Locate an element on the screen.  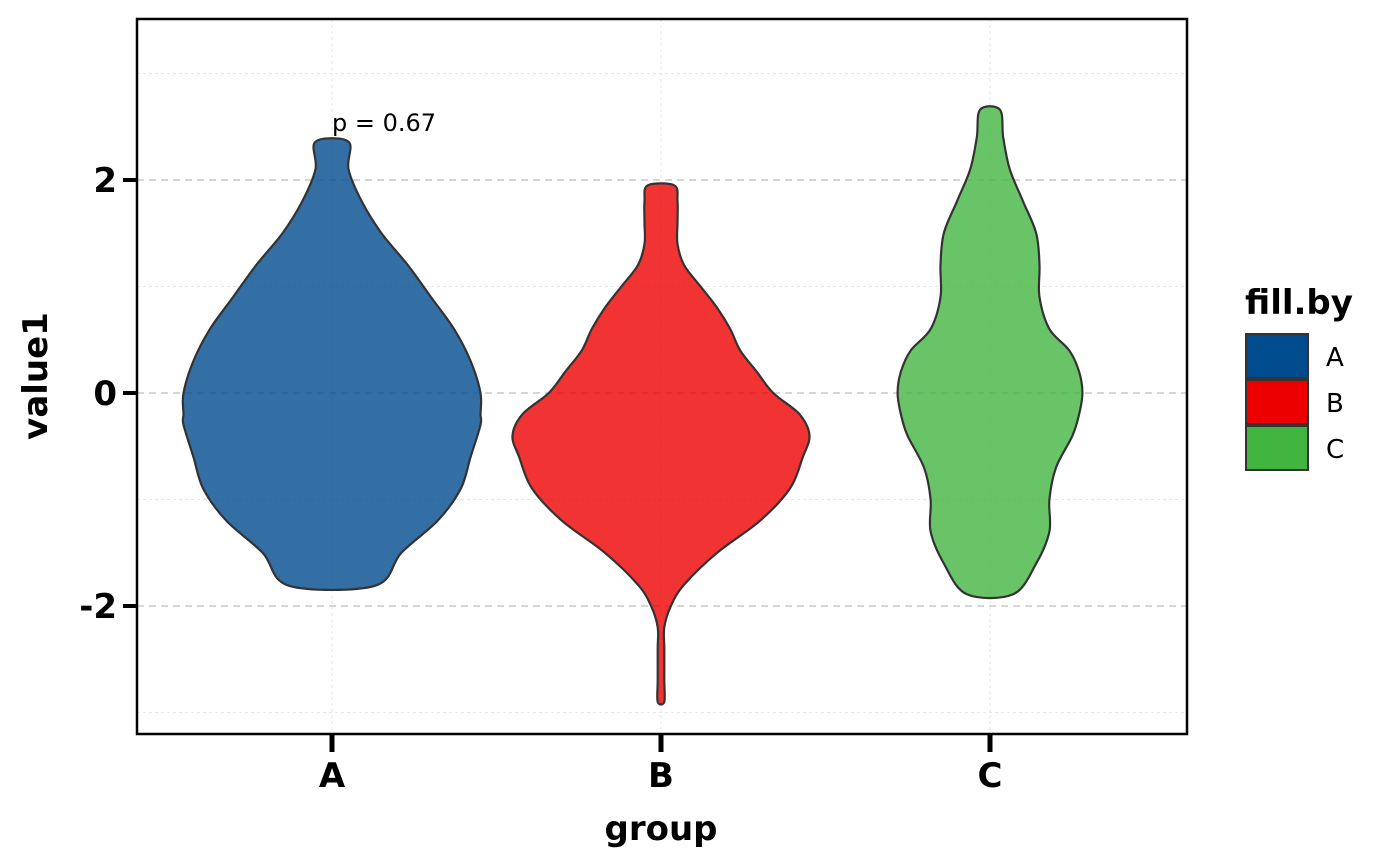
legend-label-a: A is located at coordinates (1335, 358).